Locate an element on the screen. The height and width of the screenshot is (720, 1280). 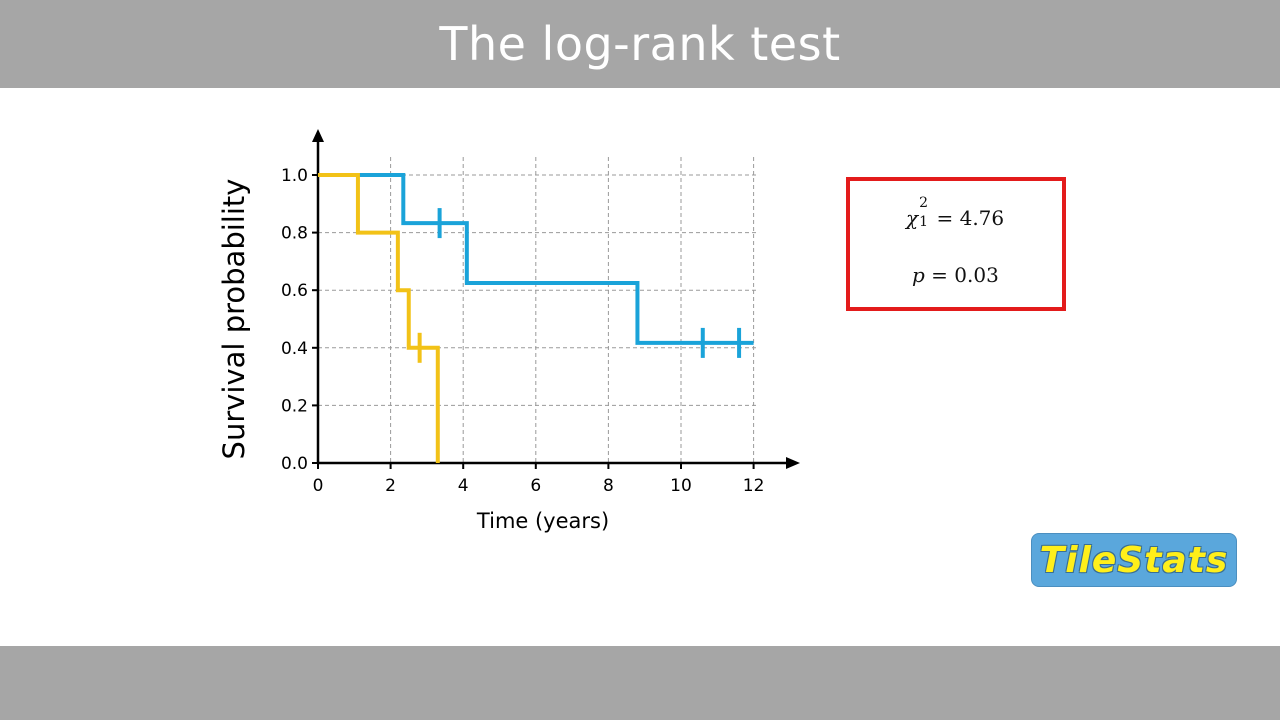
chi-value: = 4.76 is located at coordinates (970, 218).